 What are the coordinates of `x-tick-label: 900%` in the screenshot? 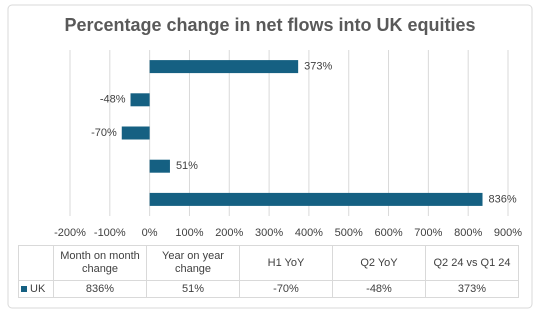 It's located at (508, 233).